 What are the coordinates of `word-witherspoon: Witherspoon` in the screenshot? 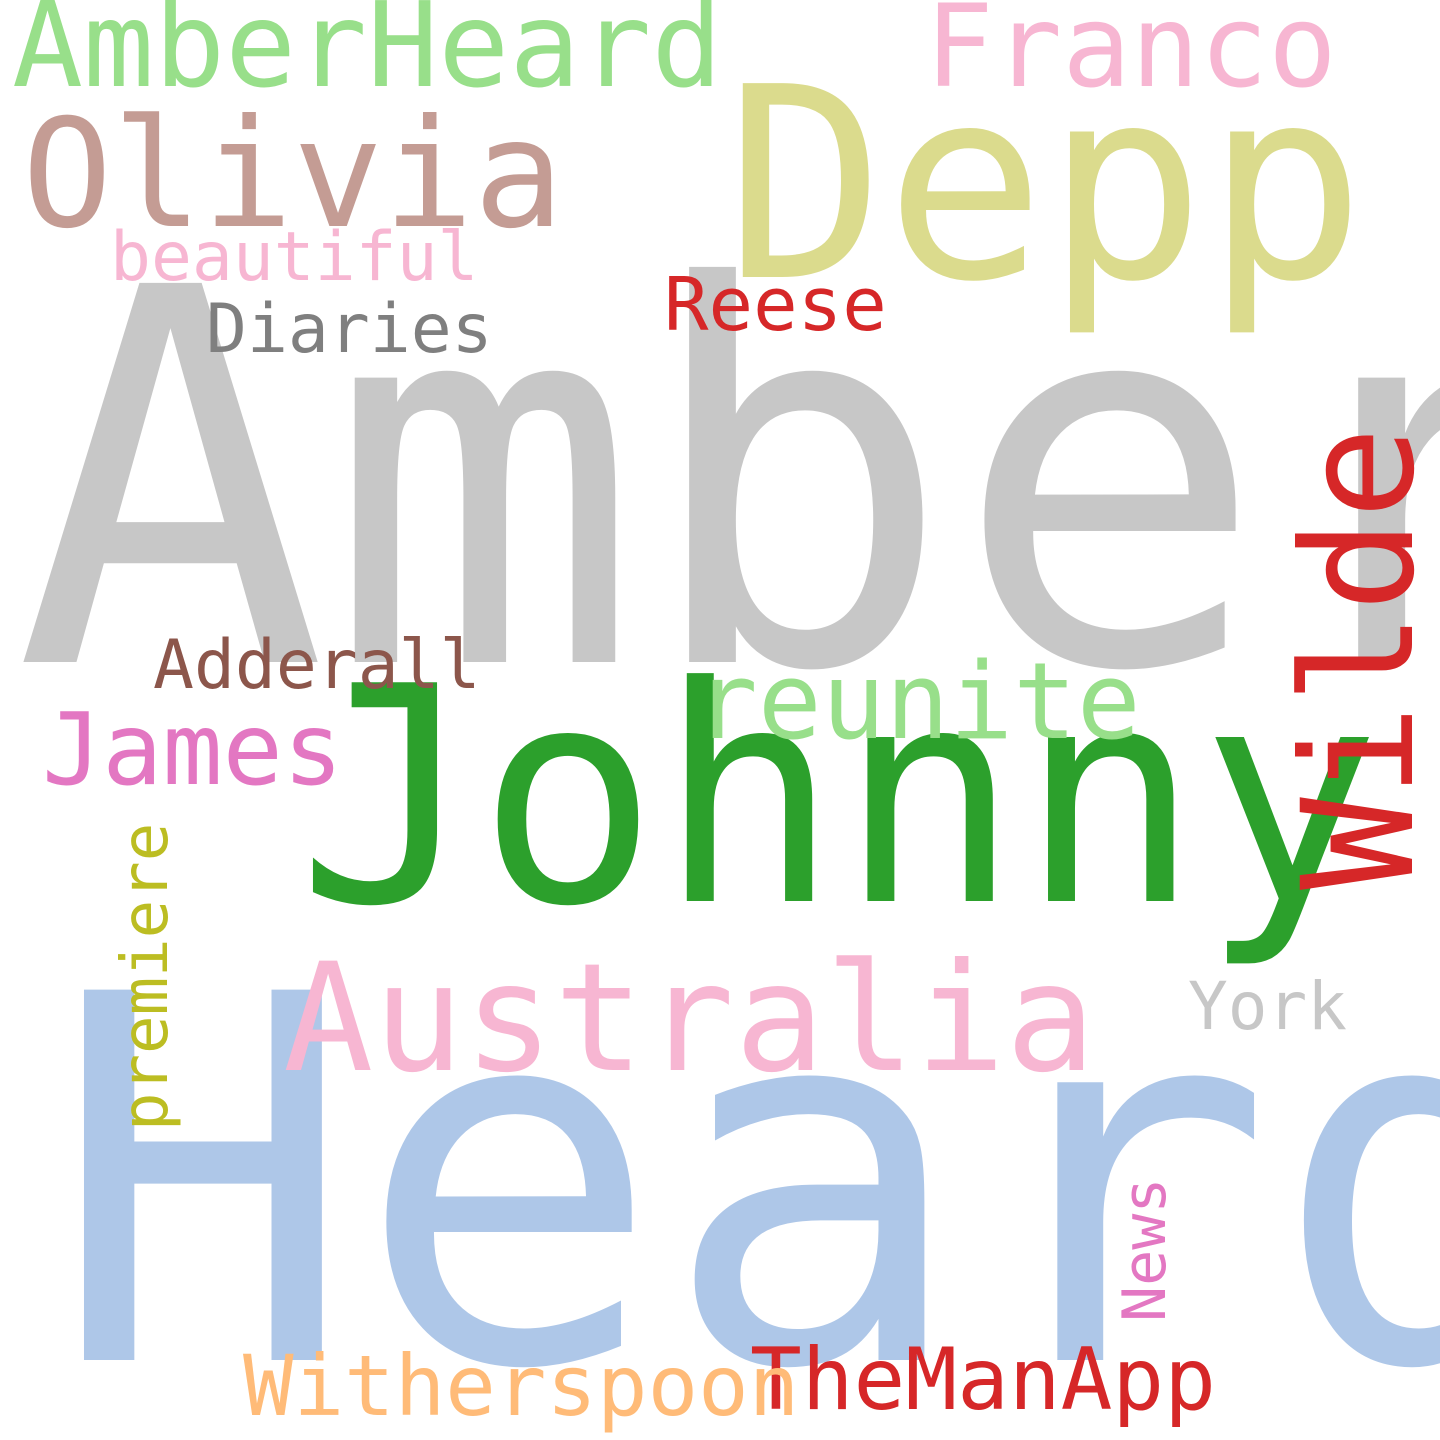 It's located at (521, 1386).